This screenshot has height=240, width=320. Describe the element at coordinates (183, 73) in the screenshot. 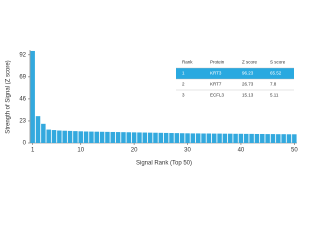

I see `table-cell: 1` at that location.